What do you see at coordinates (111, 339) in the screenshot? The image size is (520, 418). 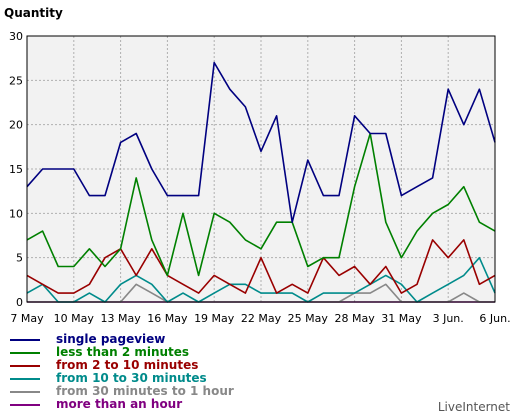 I see `legend-label: single pageview` at bounding box center [111, 339].